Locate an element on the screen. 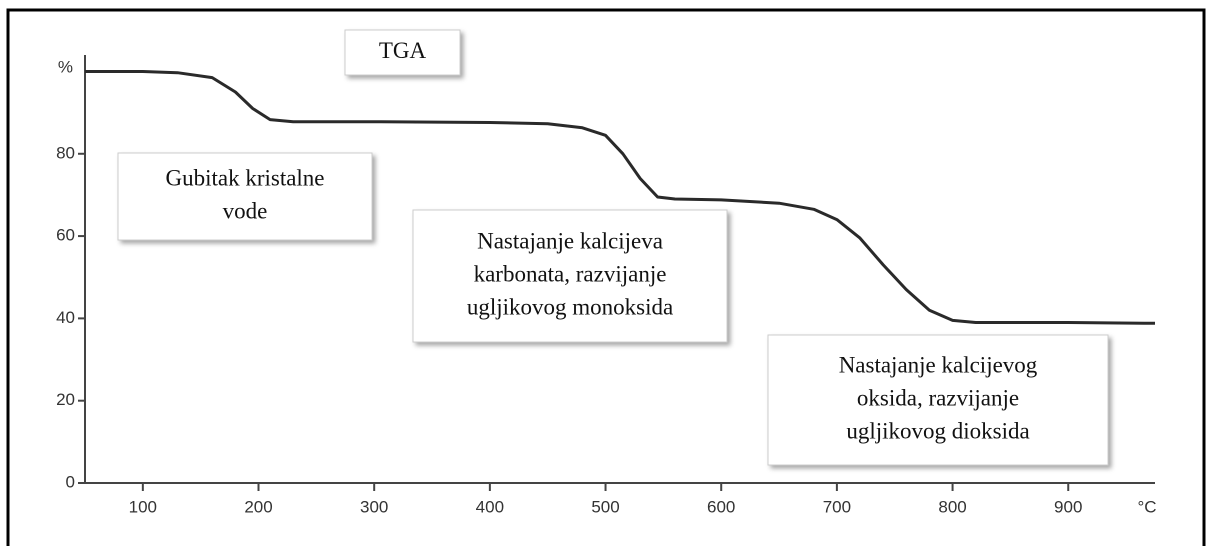  annotation-text: Nastajanje kalcijevog is located at coordinates (938, 364).